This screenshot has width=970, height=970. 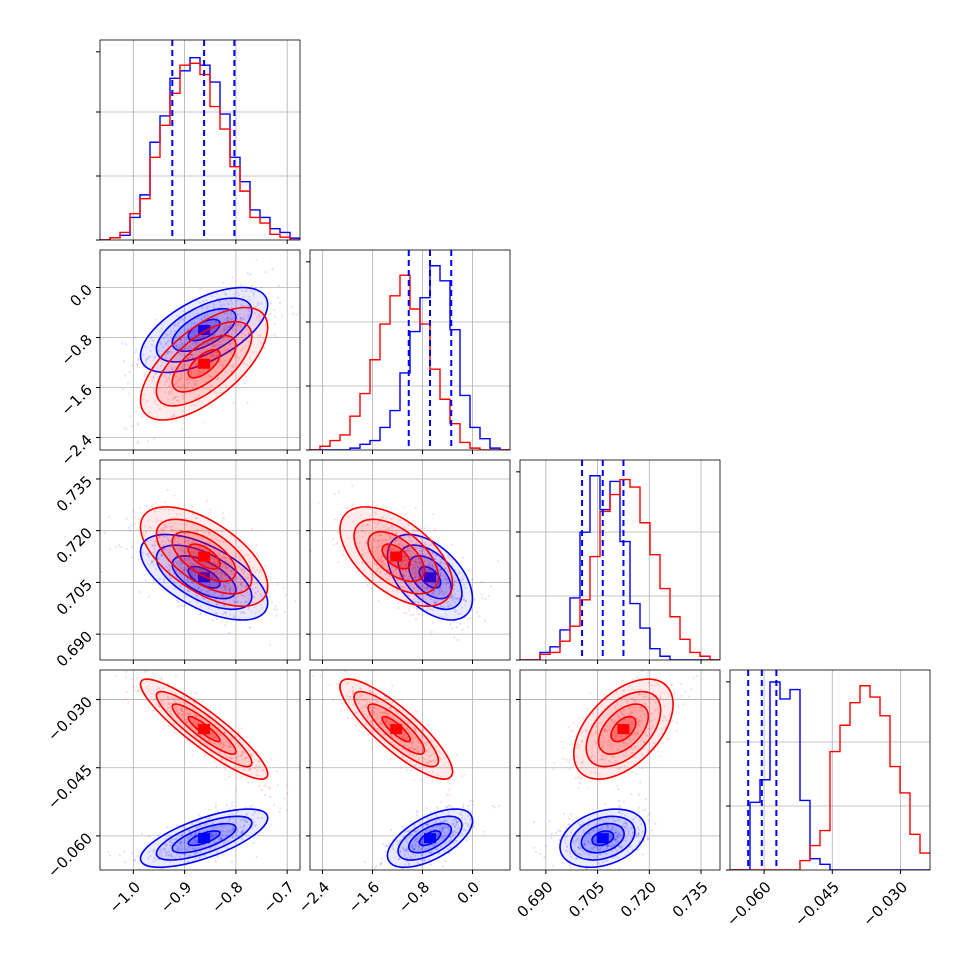 I want to click on x-tick-label: −1.6, so click(x=364, y=897).